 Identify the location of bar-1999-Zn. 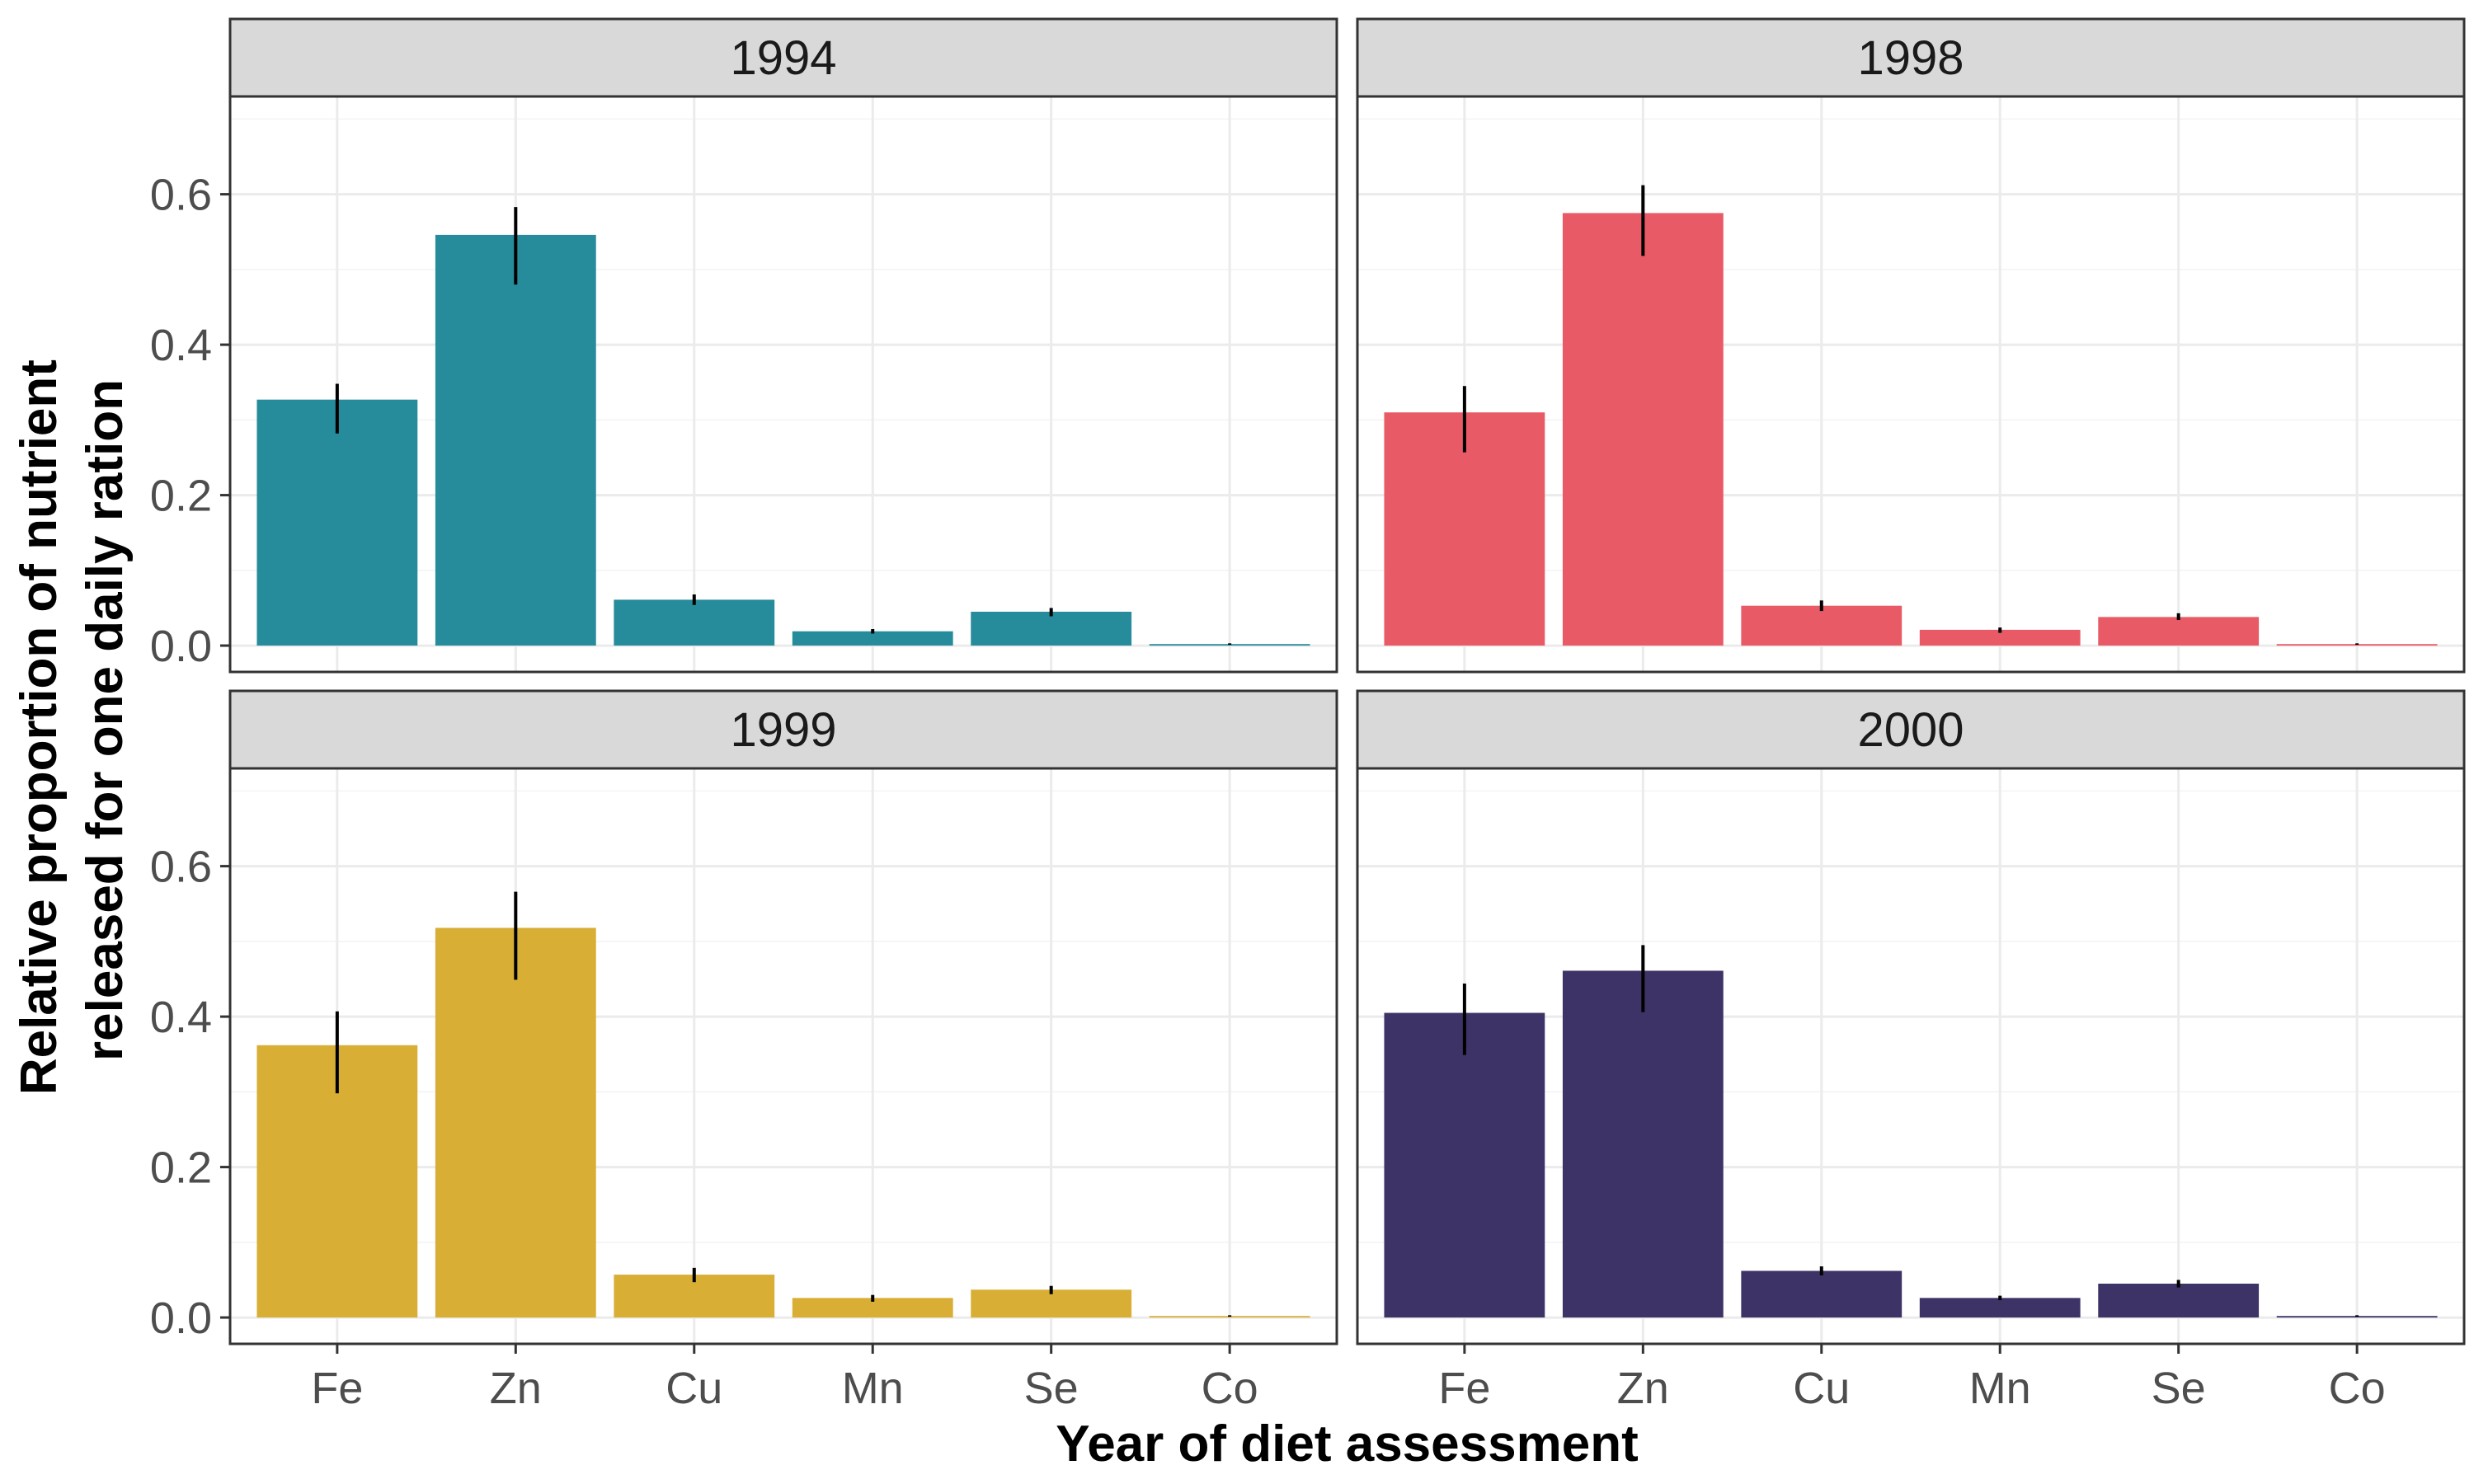
(515, 1123).